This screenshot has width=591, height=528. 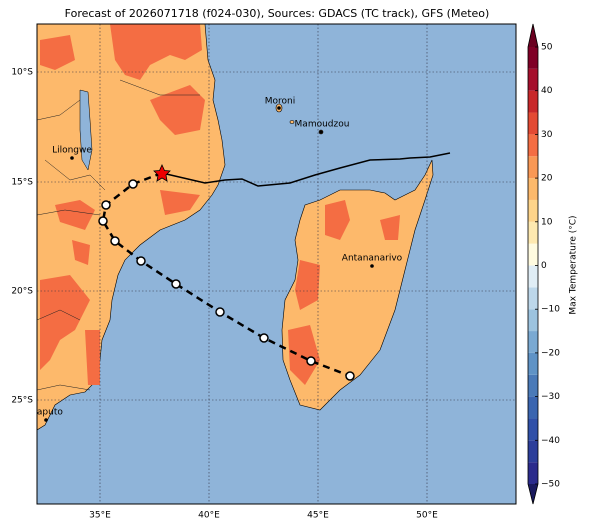 What do you see at coordinates (550, 485) in the screenshot?
I see `colorbar-tick-label: −50` at bounding box center [550, 485].